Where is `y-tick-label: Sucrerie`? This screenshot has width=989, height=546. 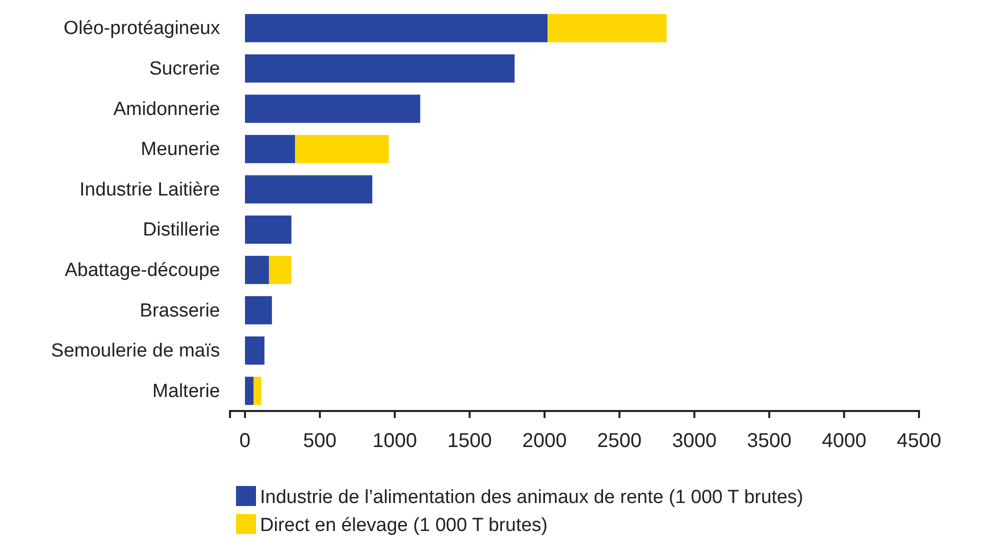 y-tick-label: Sucrerie is located at coordinates (184, 69).